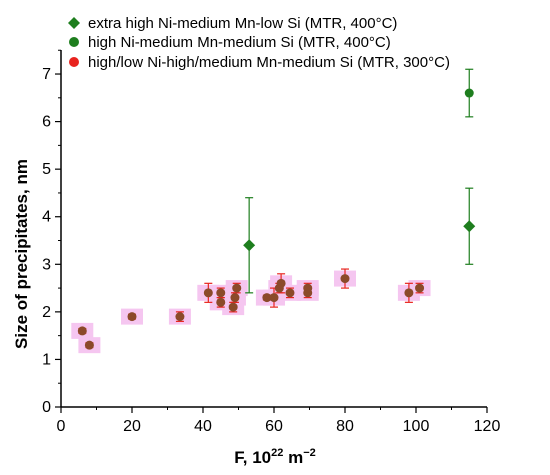 The height and width of the screenshot is (475, 550). I want to click on x-tick-label-0: 0, so click(61, 426).